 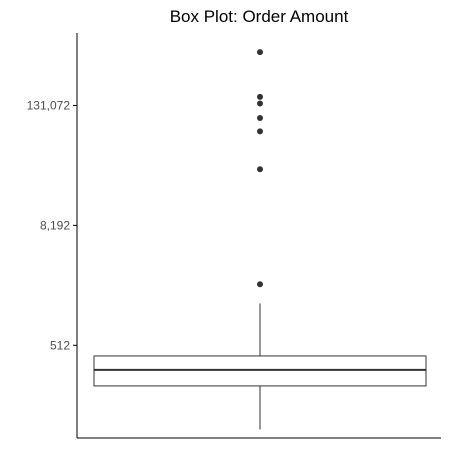 I want to click on y-tick-label: 131,072, so click(x=49, y=105).